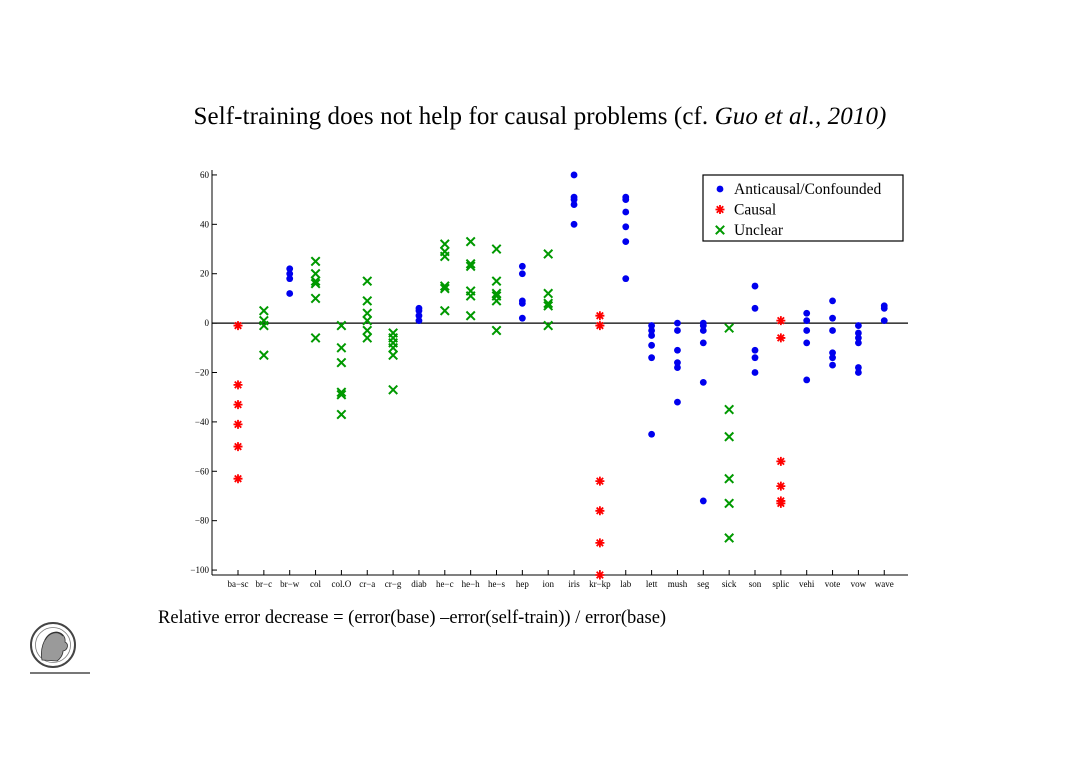 Image resolution: width=1080 pixels, height=763 pixels. What do you see at coordinates (202, 422) in the screenshot?
I see `y-tick-label: −40` at bounding box center [202, 422].